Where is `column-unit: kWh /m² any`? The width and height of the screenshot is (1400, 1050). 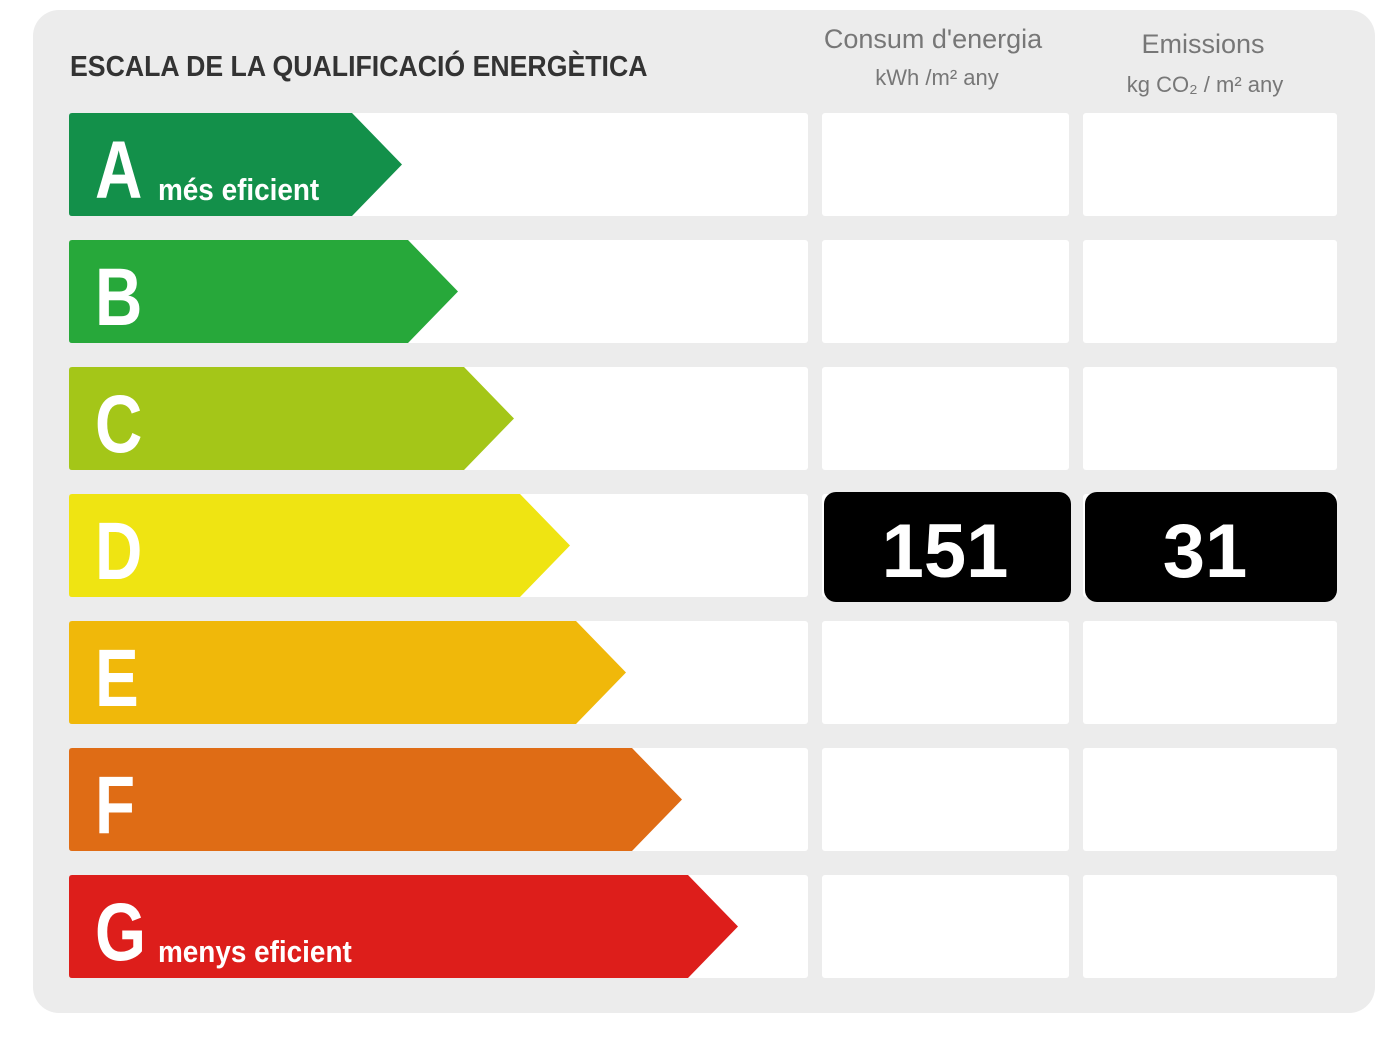 column-unit: kWh /m² any is located at coordinates (936, 77).